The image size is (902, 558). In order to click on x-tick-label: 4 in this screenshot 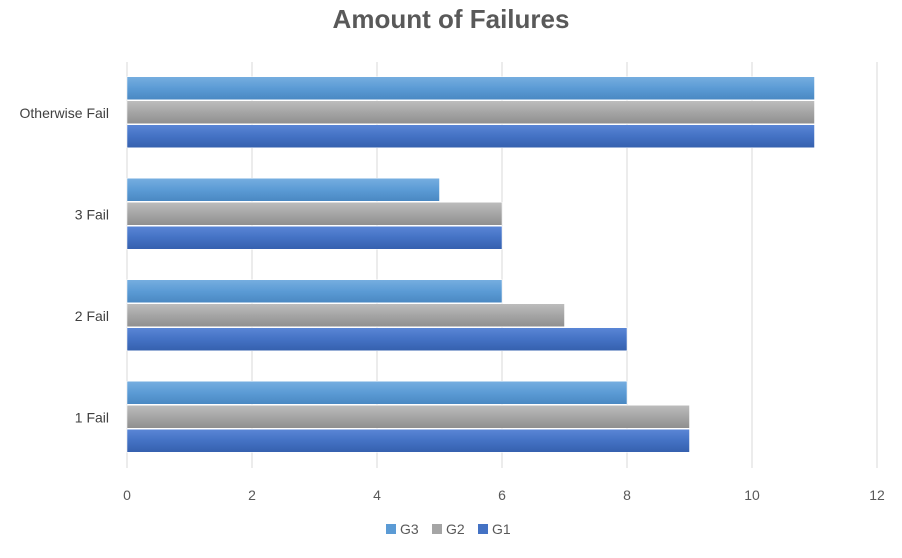, I will do `click(377, 495)`.